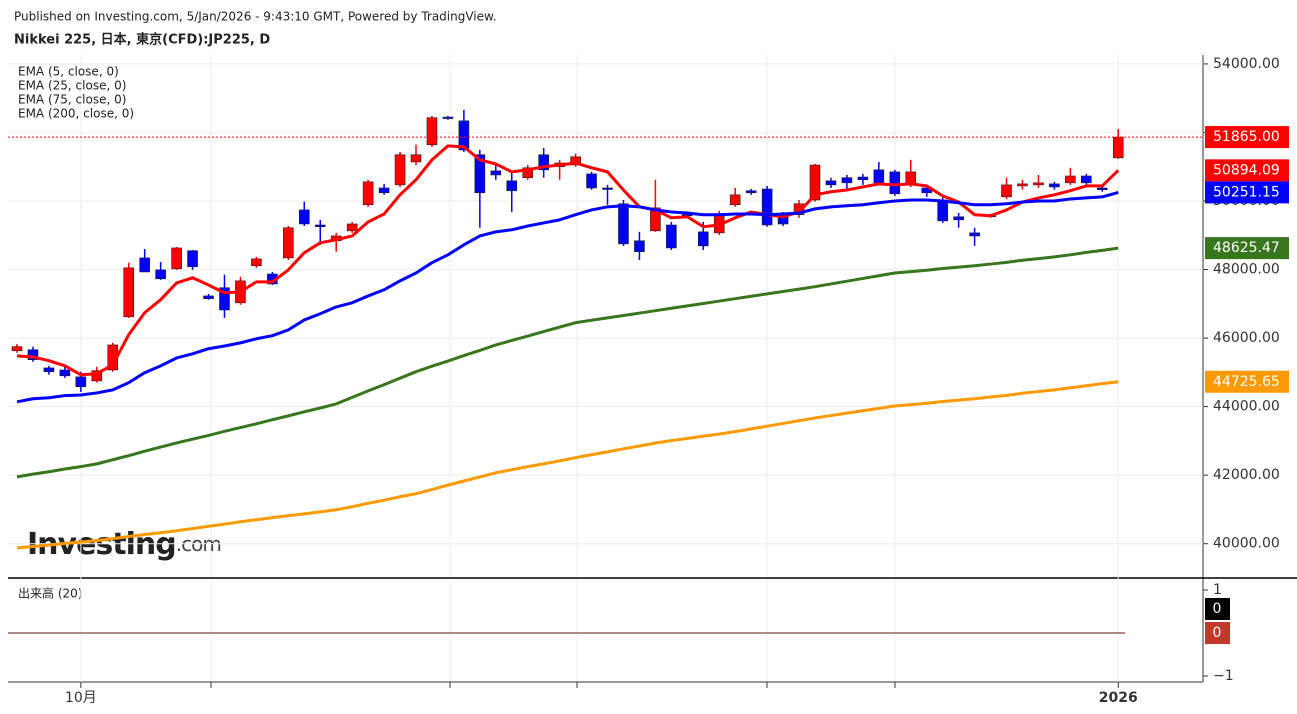  I want to click on price-label: 44725.65, so click(1246, 382).